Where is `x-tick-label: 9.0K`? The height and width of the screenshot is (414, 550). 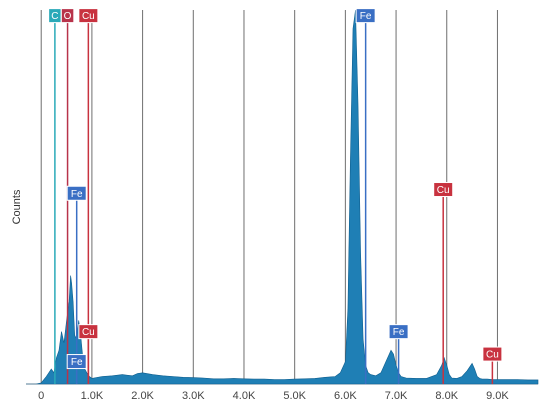
x-tick-label: 9.0K is located at coordinates (497, 396).